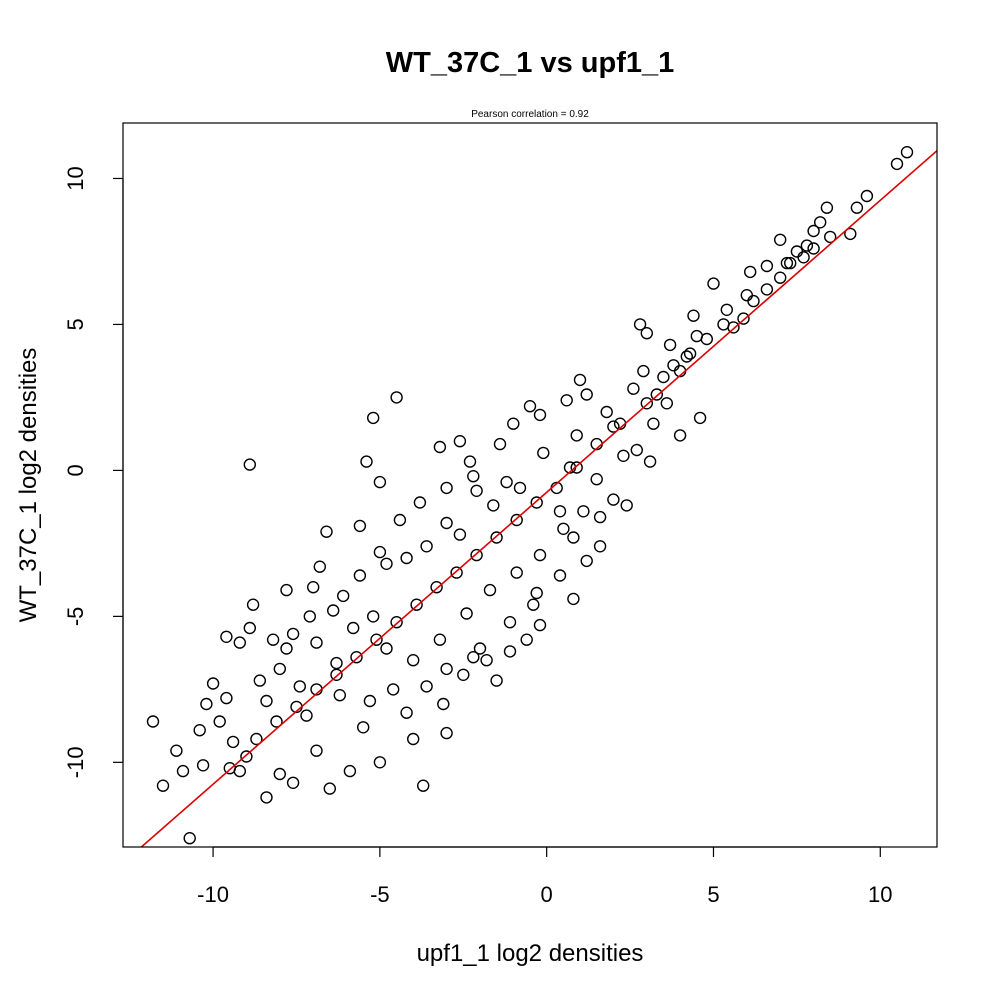 This screenshot has height=1000, width=1000. What do you see at coordinates (75, 762) in the screenshot?
I see `y-tick-label: -10` at bounding box center [75, 762].